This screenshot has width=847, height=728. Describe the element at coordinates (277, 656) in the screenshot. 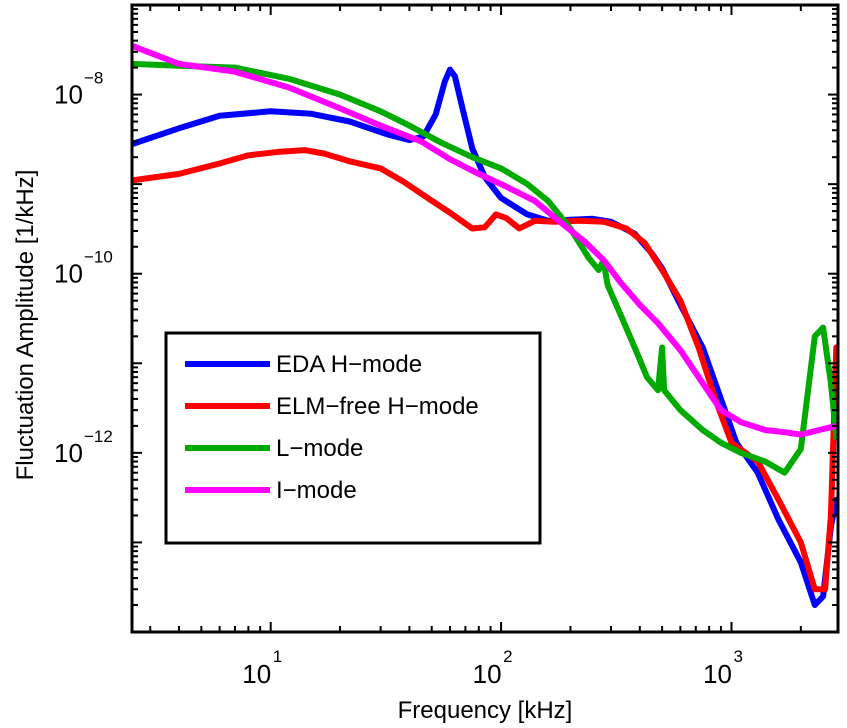

I see `x-tick-label-exponent: 1` at that location.